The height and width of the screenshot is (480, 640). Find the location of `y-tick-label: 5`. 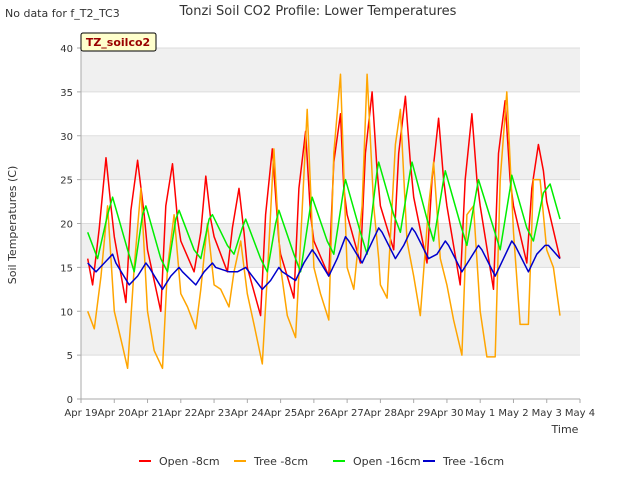

y-tick-label: 5 is located at coordinates (70, 356).